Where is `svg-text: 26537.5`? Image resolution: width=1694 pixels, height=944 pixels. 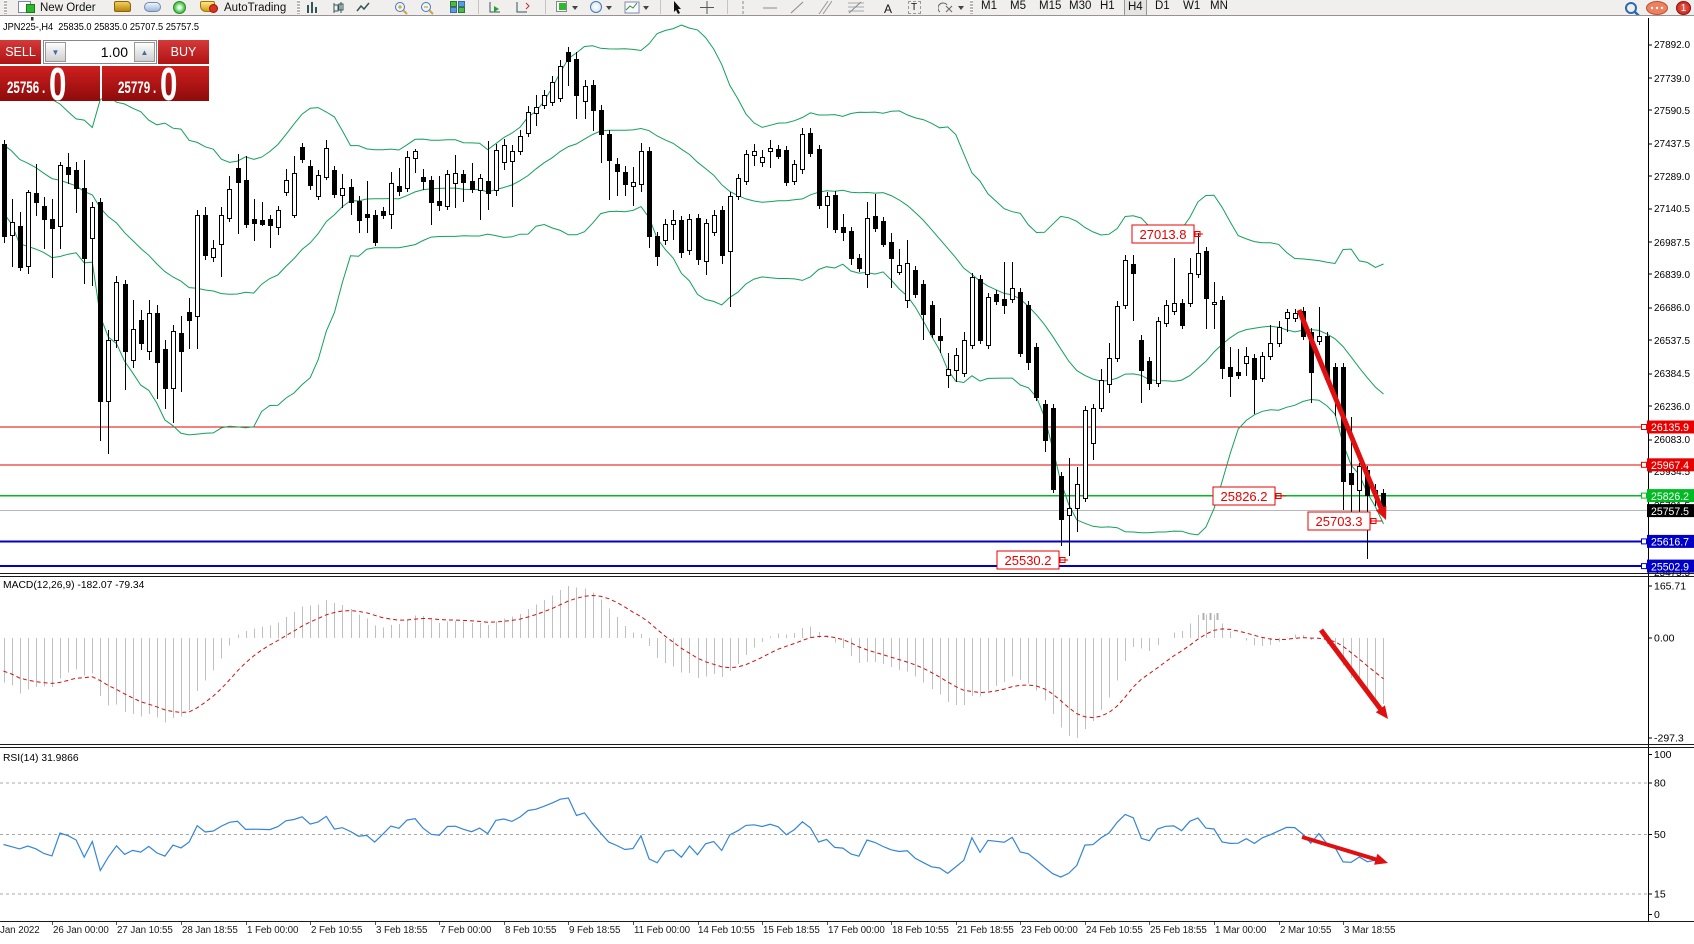
svg-text: 26537.5 is located at coordinates (1672, 341).